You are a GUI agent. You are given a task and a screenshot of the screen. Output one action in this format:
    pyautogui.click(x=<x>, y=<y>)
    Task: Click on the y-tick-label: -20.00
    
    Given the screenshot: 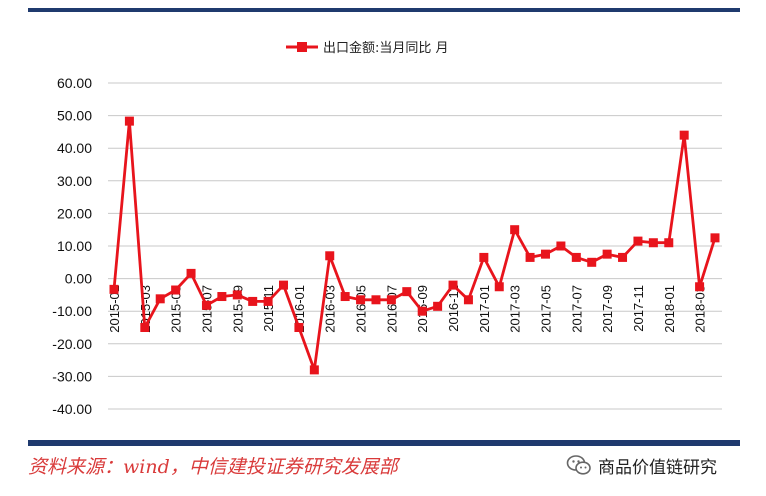 What is the action you would take?
    pyautogui.click(x=72, y=344)
    